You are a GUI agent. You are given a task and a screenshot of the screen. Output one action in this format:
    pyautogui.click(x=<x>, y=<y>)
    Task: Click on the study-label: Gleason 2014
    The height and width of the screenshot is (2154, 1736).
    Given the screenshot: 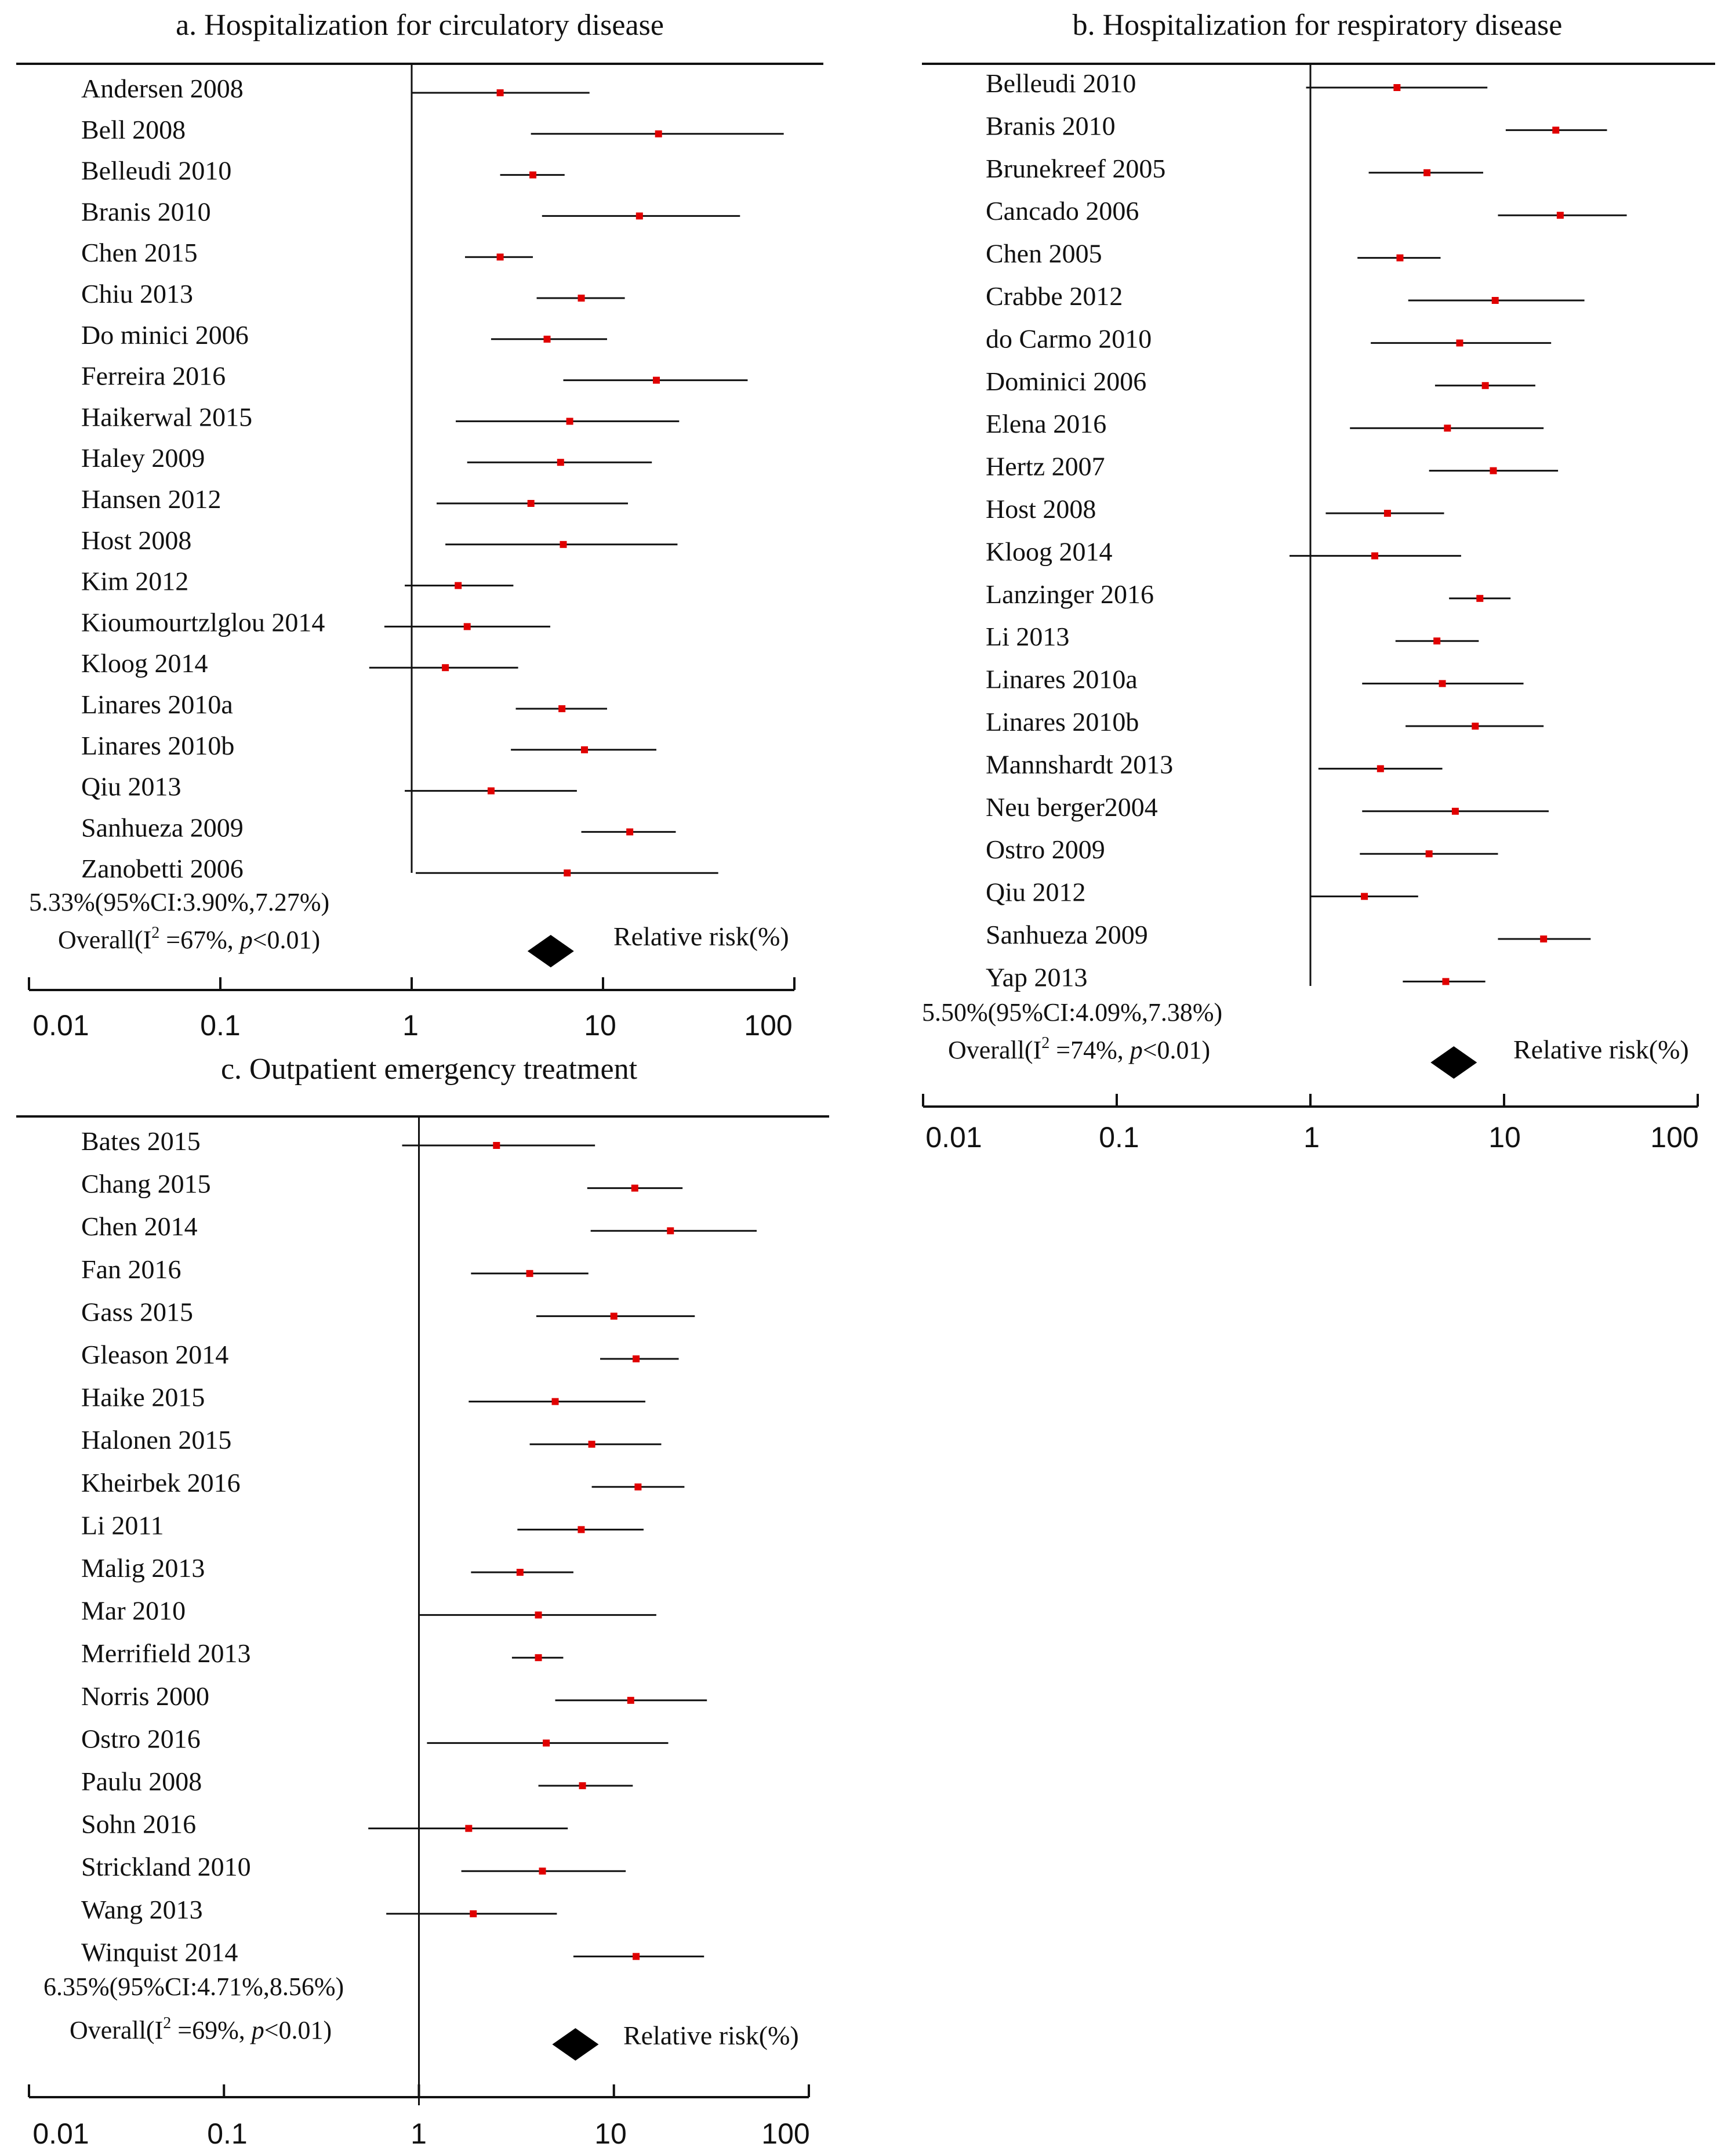 What is the action you would take?
    pyautogui.click(x=154, y=1355)
    